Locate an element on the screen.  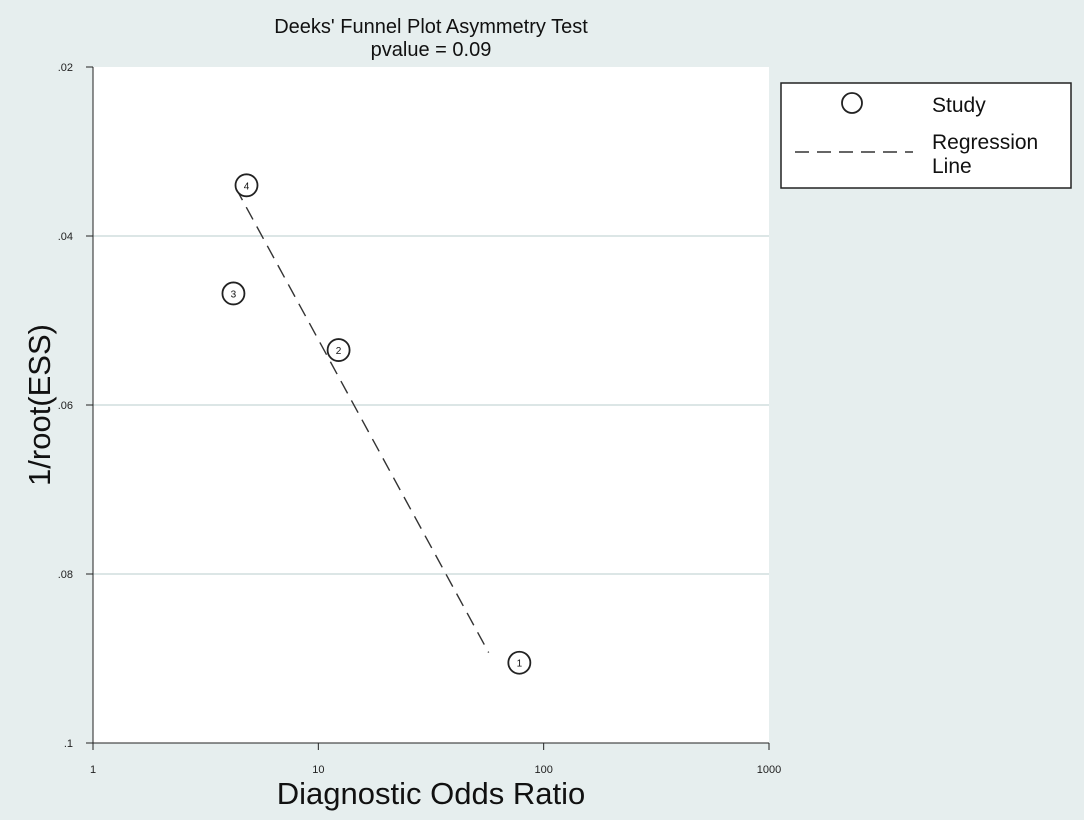
study-point: 3 is located at coordinates (233, 293).